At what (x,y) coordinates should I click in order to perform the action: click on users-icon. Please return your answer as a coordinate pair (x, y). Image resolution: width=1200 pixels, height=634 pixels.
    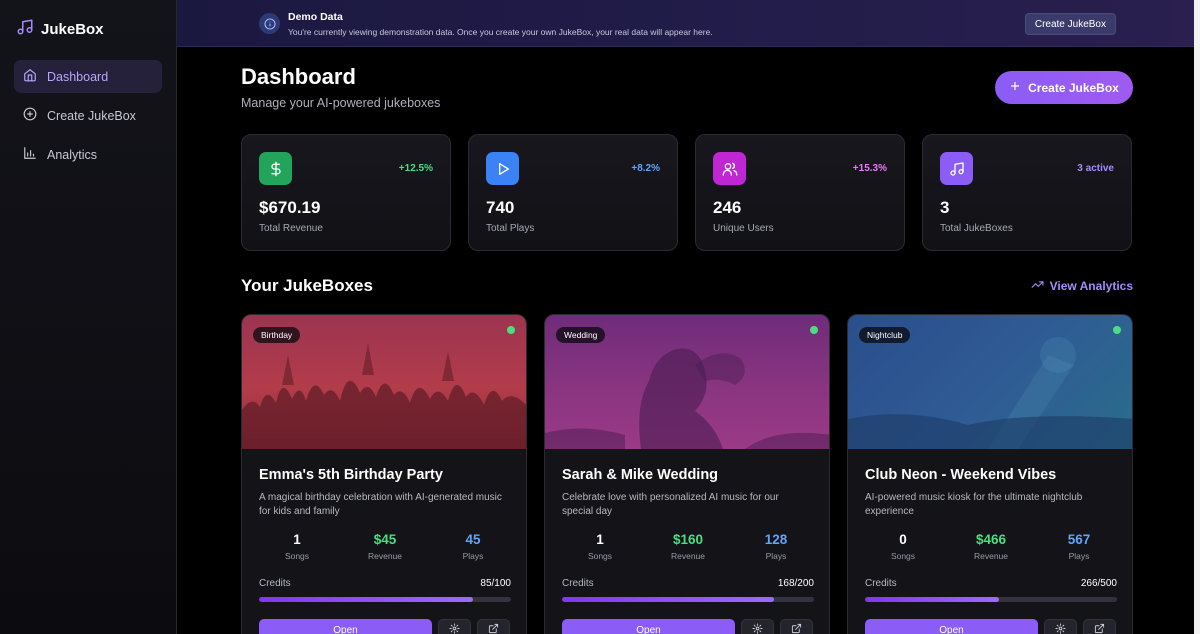
    Looking at the image, I should click on (729, 168).